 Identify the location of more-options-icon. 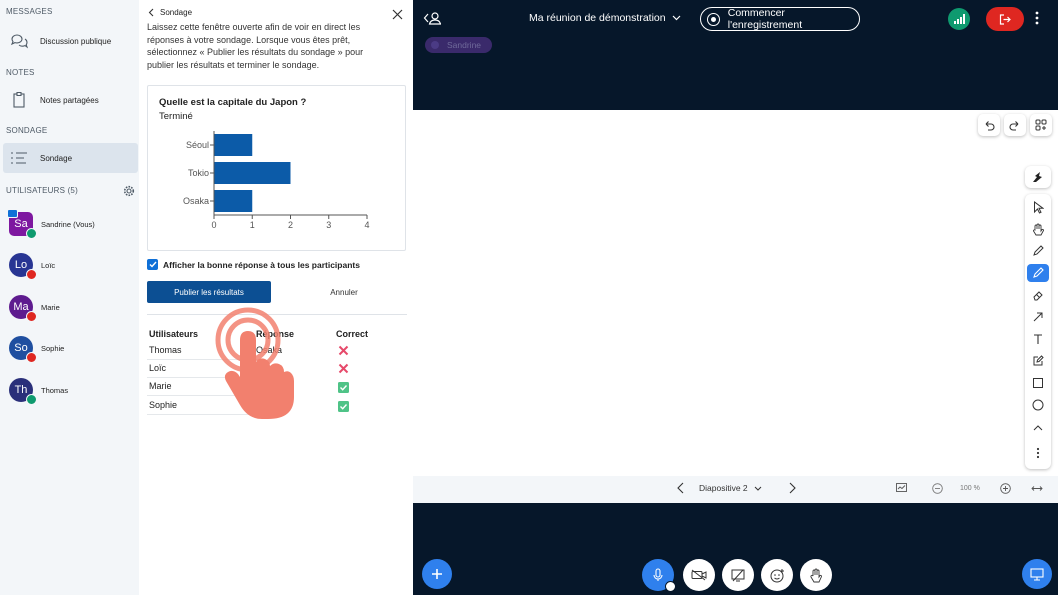
(1037, 20).